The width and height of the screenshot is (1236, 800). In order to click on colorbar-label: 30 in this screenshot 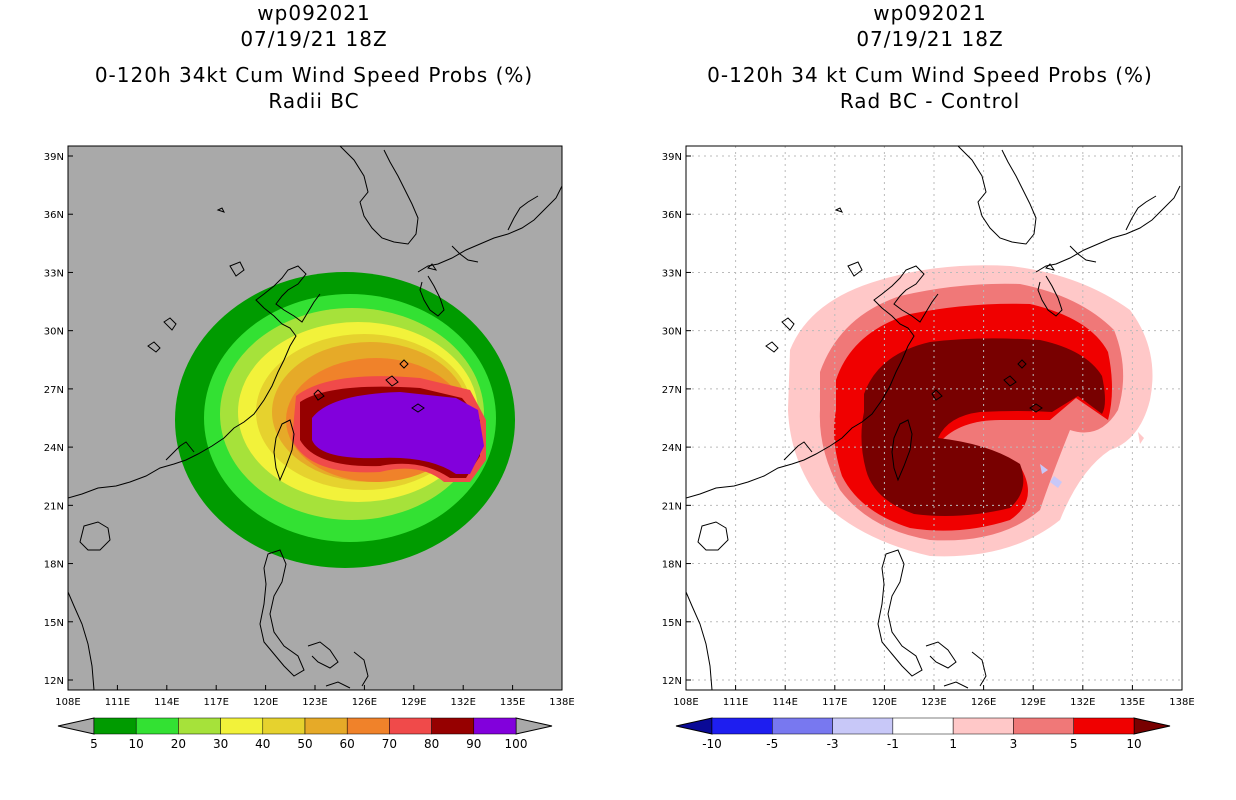, I will do `click(220, 744)`.